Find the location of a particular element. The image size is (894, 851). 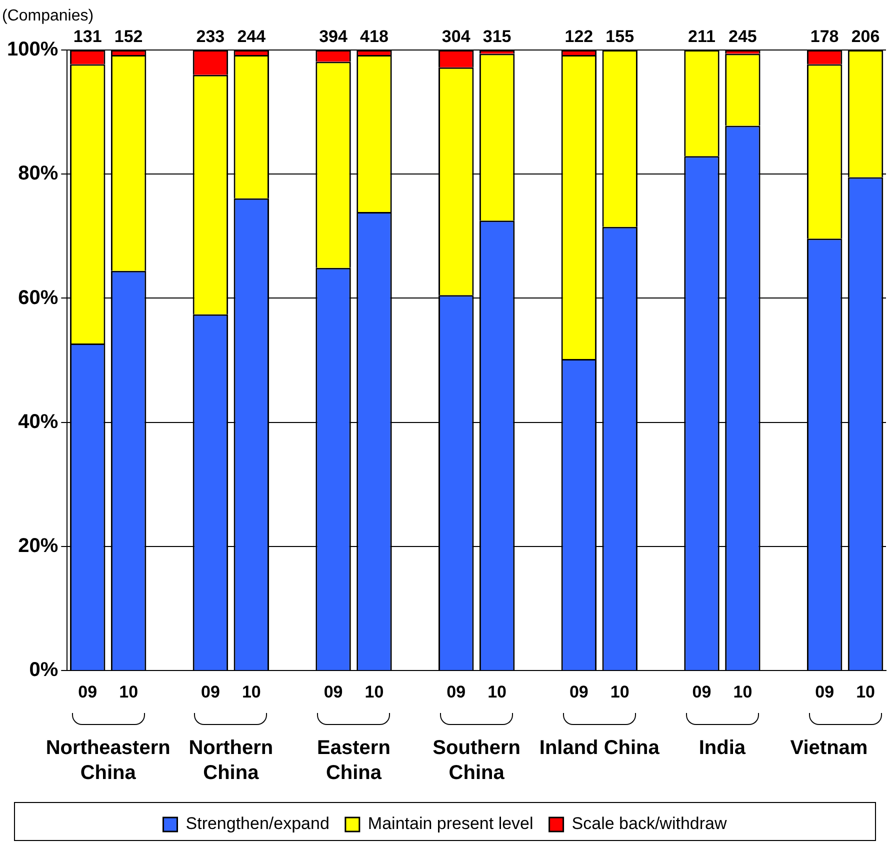

text: Inland China is located at coordinates (599, 748).